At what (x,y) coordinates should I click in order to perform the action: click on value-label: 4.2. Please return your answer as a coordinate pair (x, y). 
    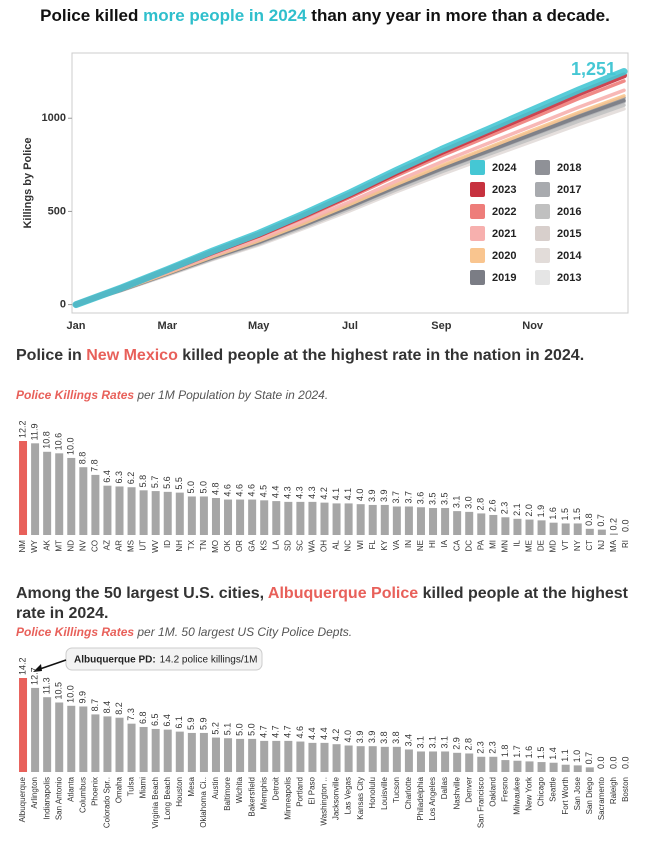
    Looking at the image, I should click on (324, 493).